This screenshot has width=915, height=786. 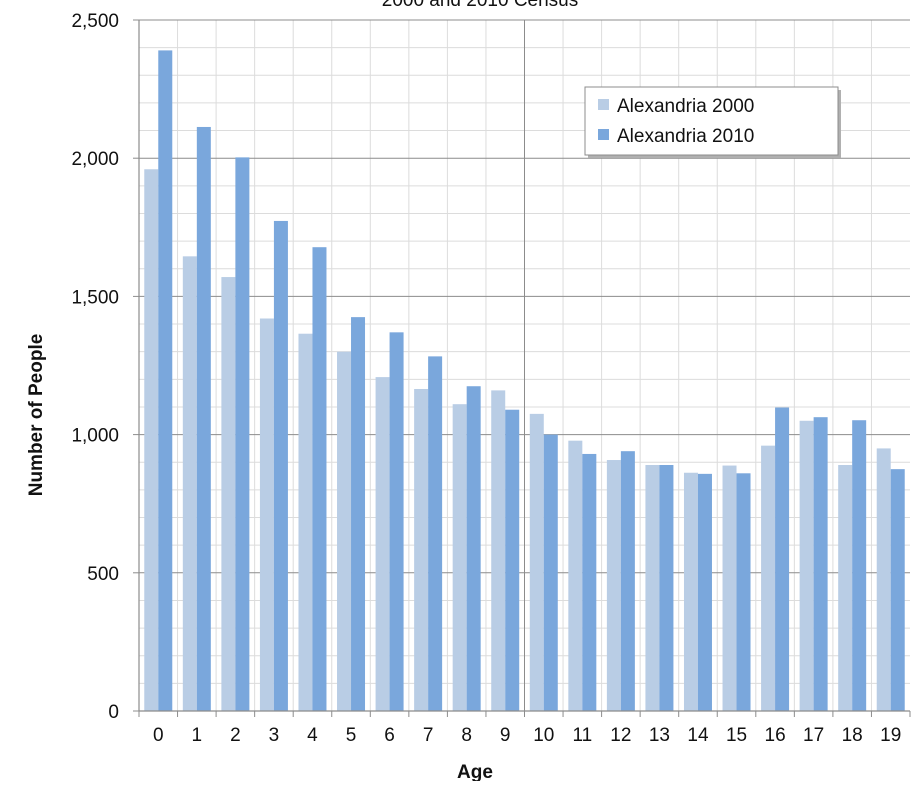 What do you see at coordinates (698, 735) in the screenshot?
I see `x-tick-label: 14` at bounding box center [698, 735].